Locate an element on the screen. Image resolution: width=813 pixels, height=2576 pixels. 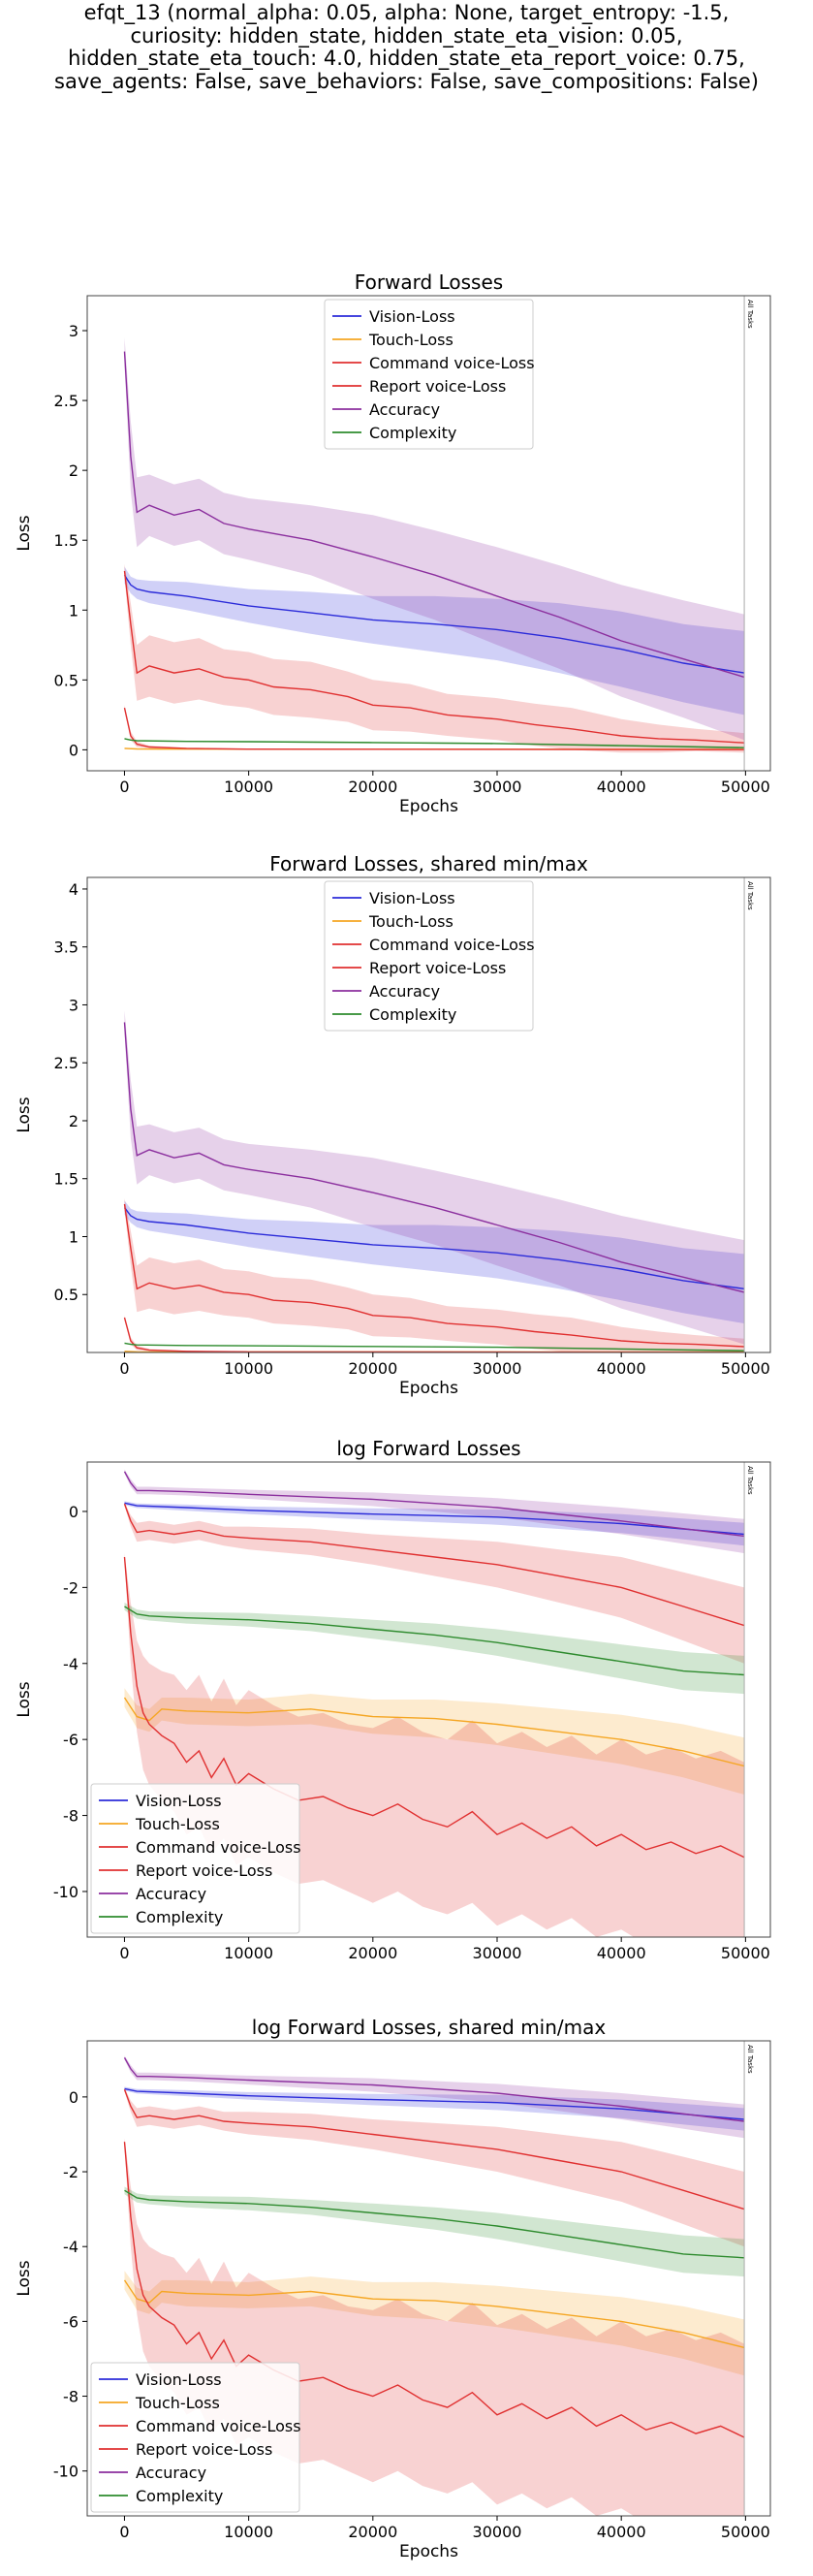
x-tick-label: 50000 is located at coordinates (745, 1368).